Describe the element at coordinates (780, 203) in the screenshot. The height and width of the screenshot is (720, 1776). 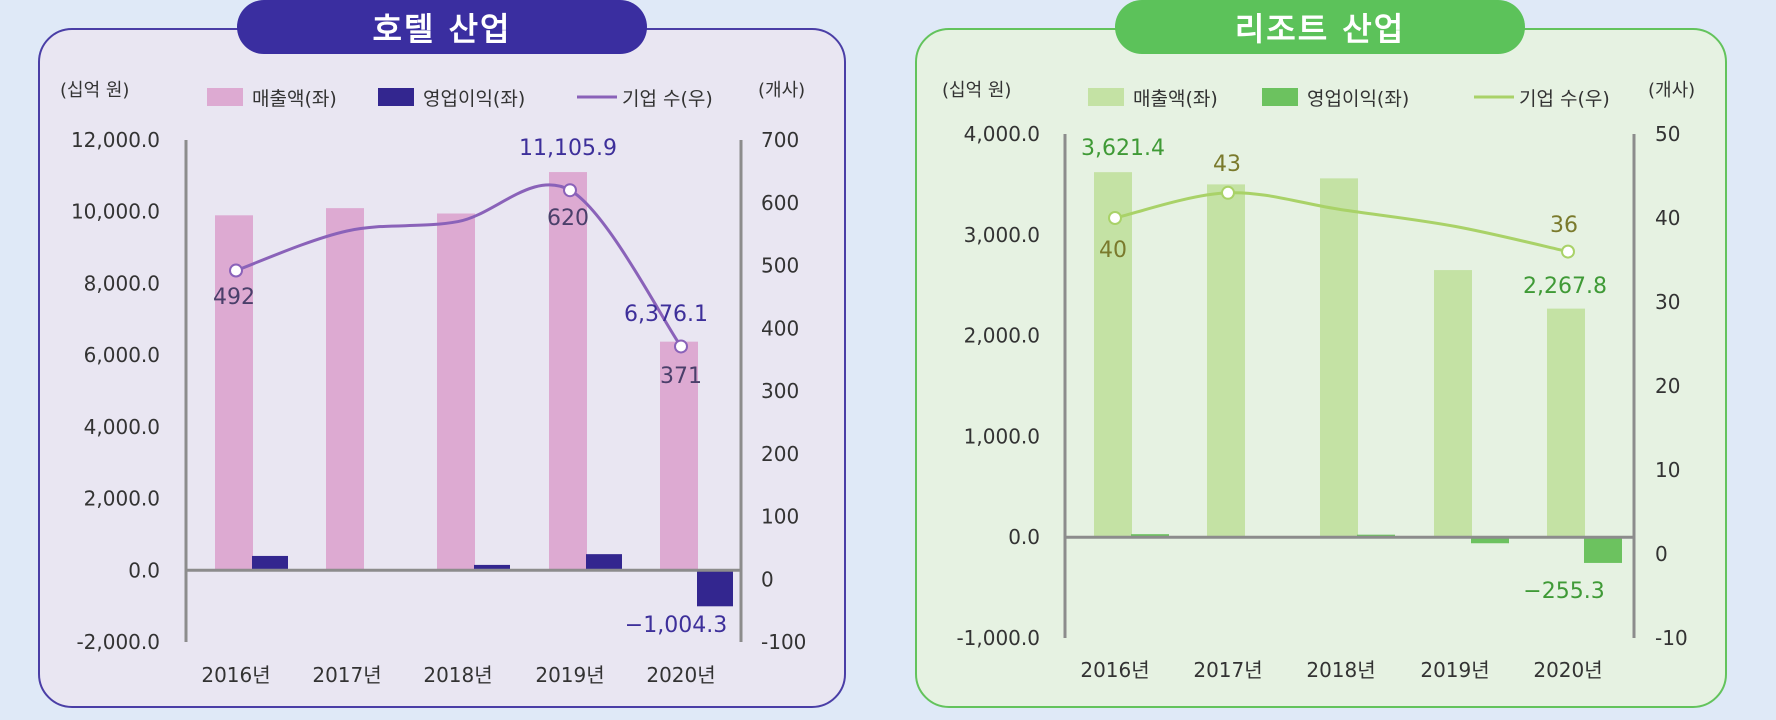
I see `right-tick-label: 600` at that location.